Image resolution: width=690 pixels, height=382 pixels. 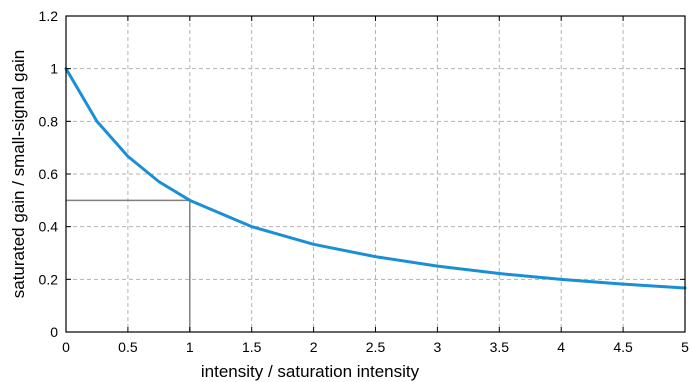 I want to click on x-tick-labels: 0 0.5 1 1.5 2 2.5 3 3.5 4 4.5 5, so click(x=375, y=347).